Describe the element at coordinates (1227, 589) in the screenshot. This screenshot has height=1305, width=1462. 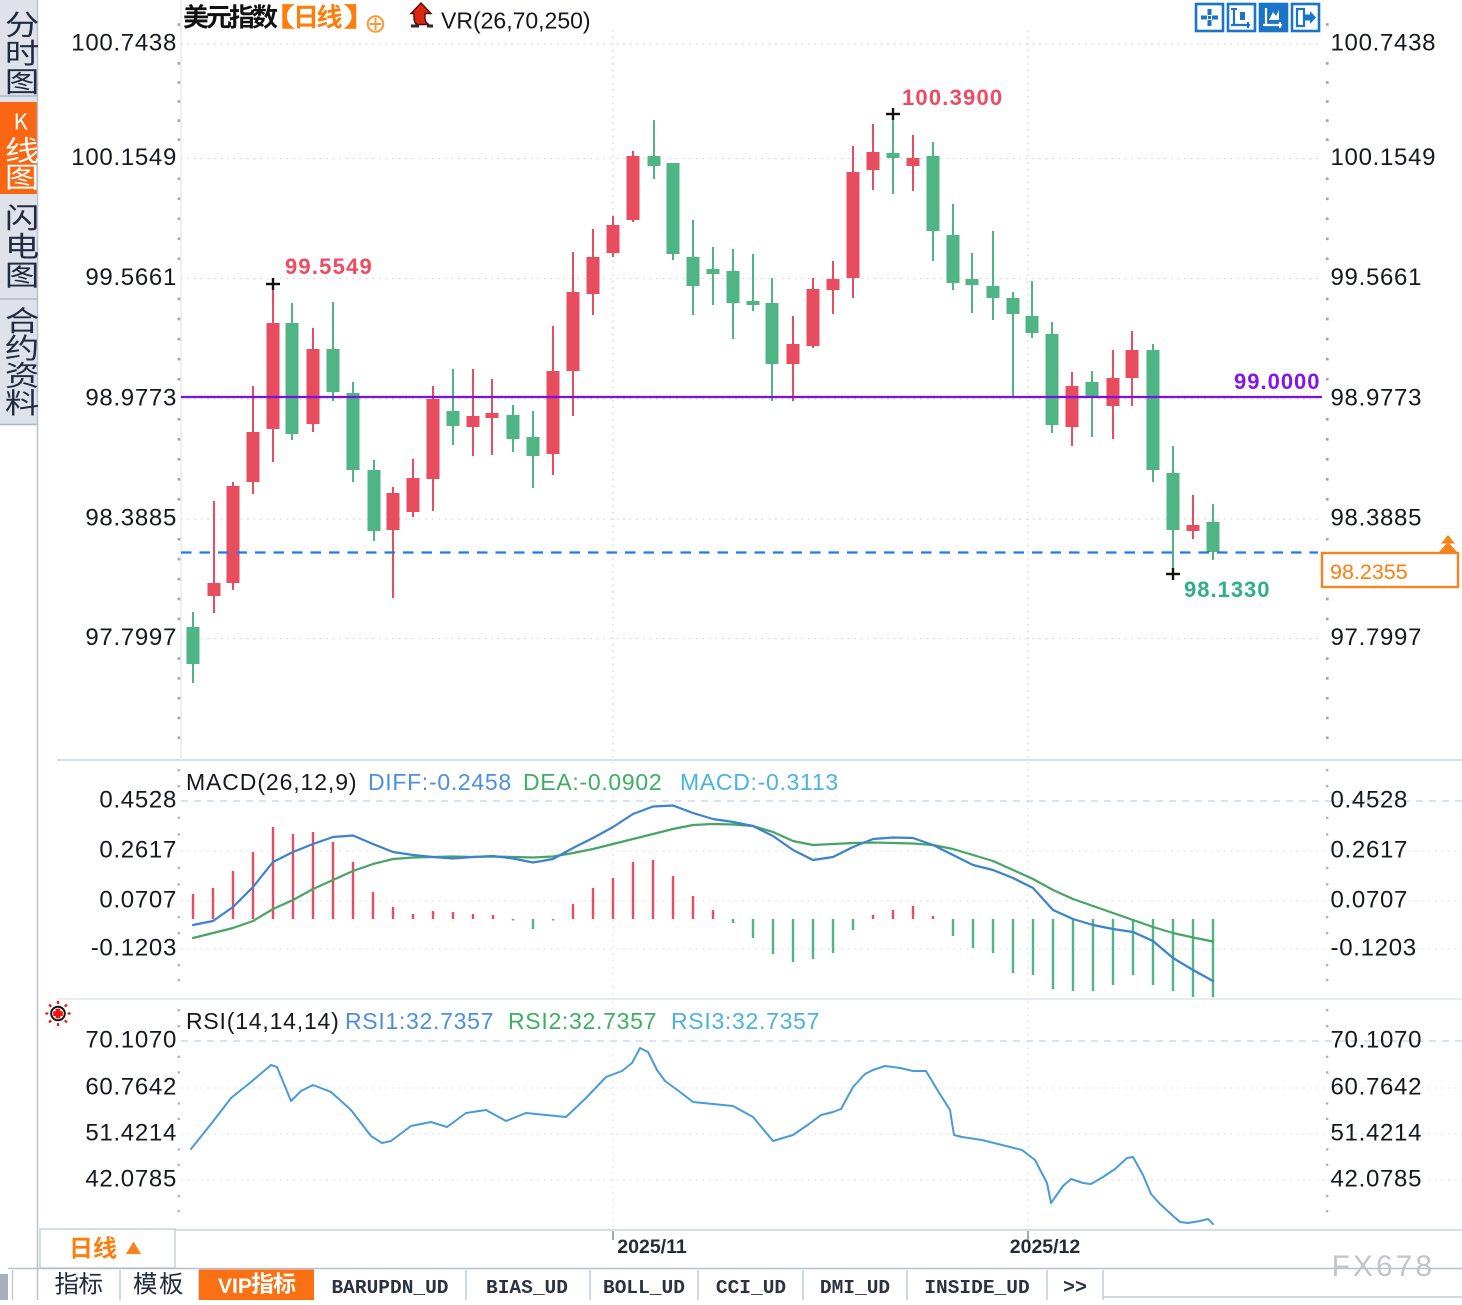
I see `svg-text: 98.1330` at that location.